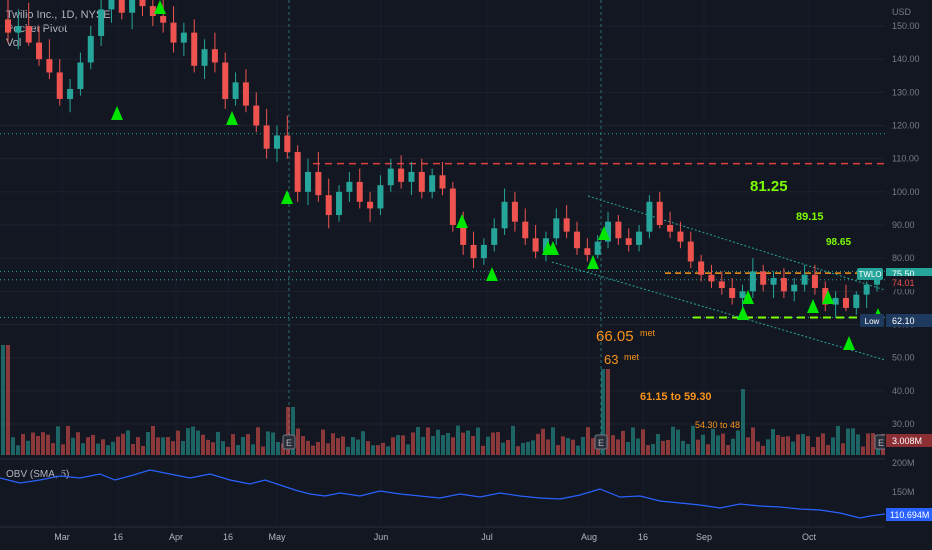 This screenshot has width=932, height=550. Describe the element at coordinates (14, 43) in the screenshot. I see `indicator-vol: Vol` at that location.